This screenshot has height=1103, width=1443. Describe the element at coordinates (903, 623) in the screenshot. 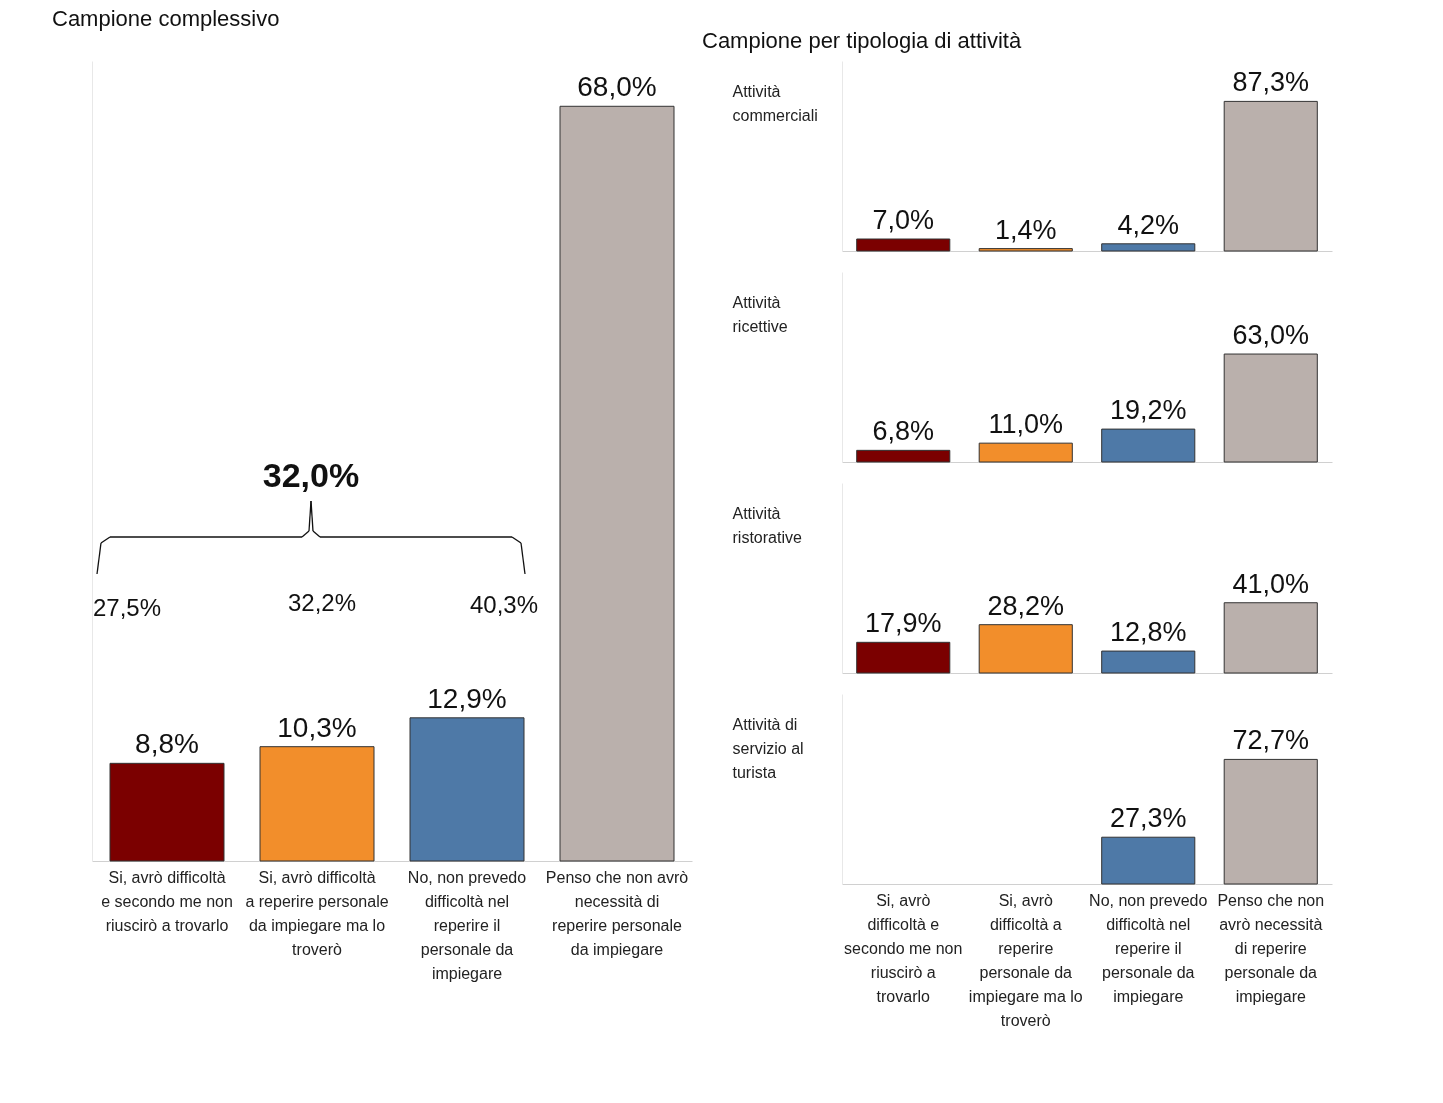

I see `data-label: 17,9%` at that location.